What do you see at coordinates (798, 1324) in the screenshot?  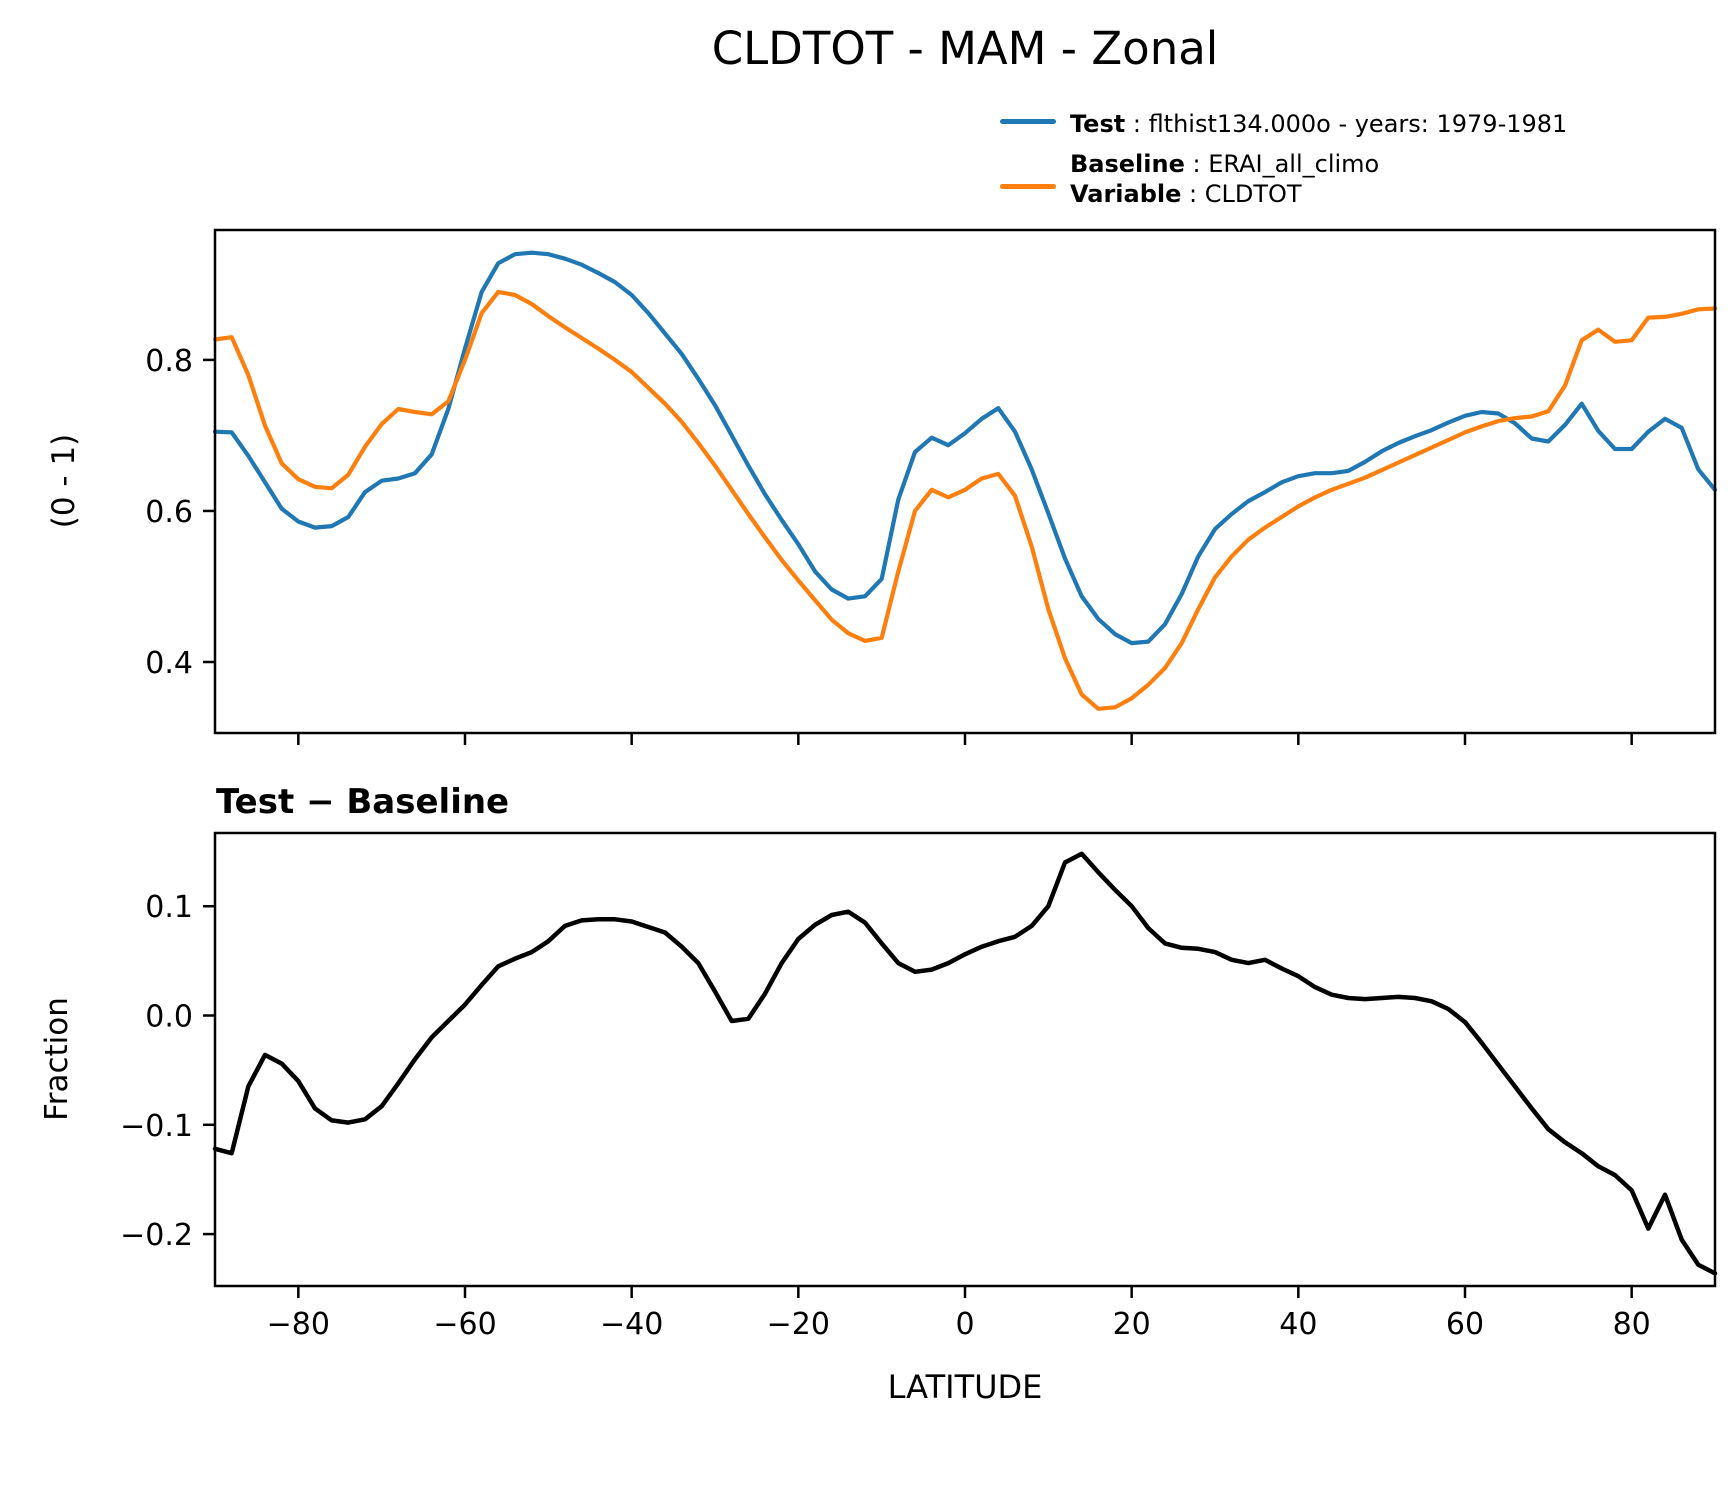 I see `difference-plot-xtick-label: −20` at bounding box center [798, 1324].